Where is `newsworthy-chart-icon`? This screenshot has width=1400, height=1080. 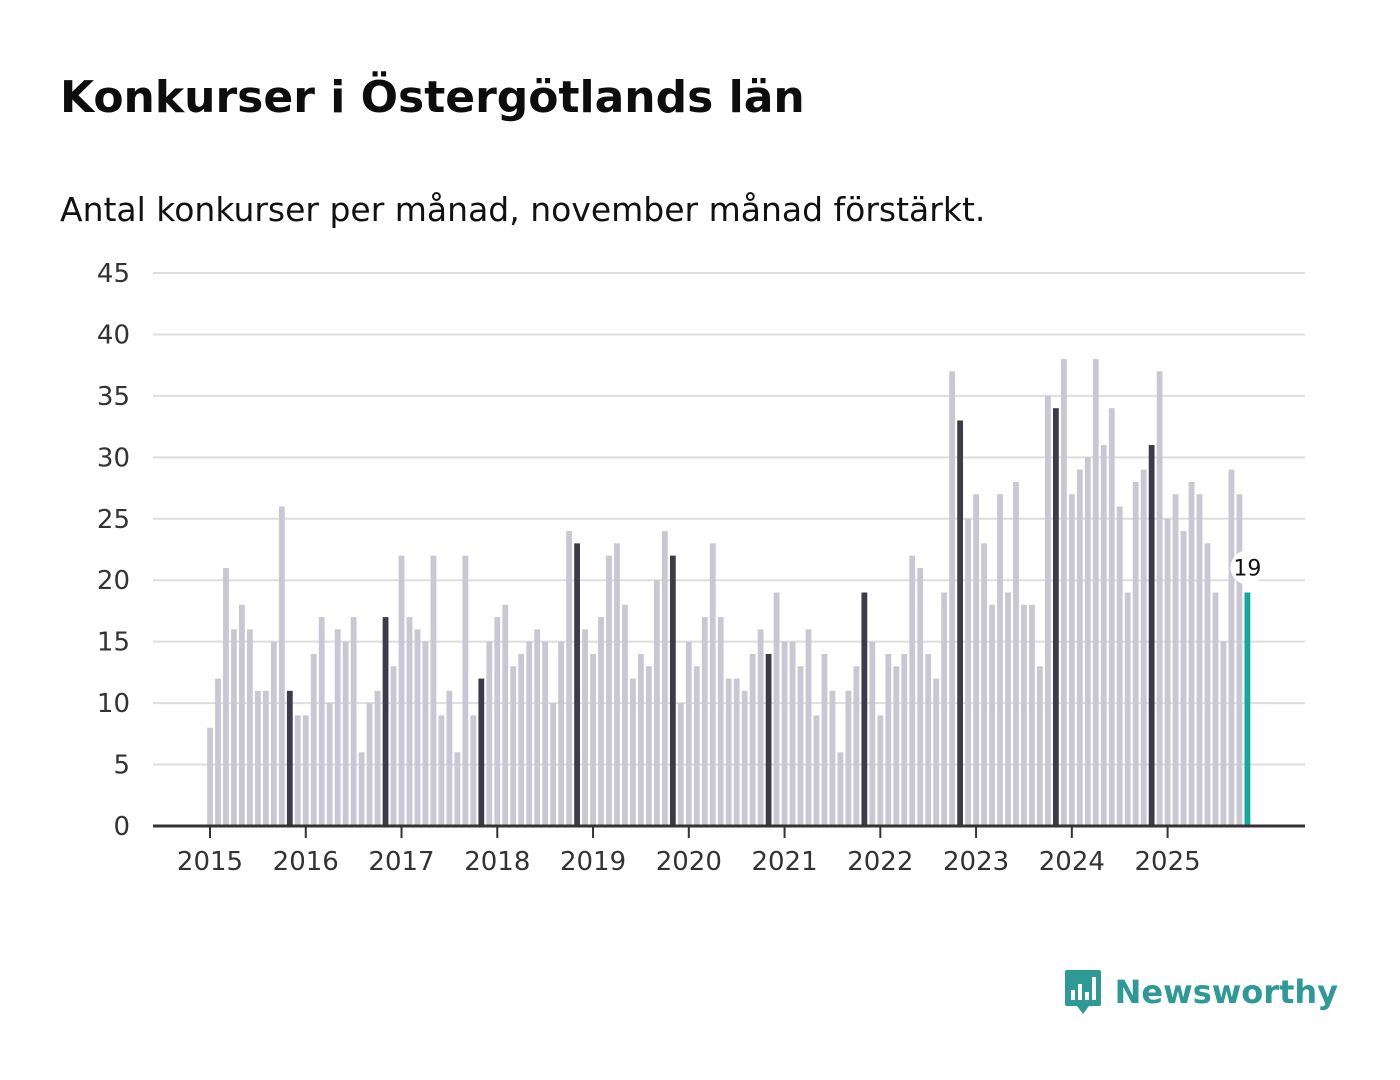
newsworthy-chart-icon is located at coordinates (1082, 992).